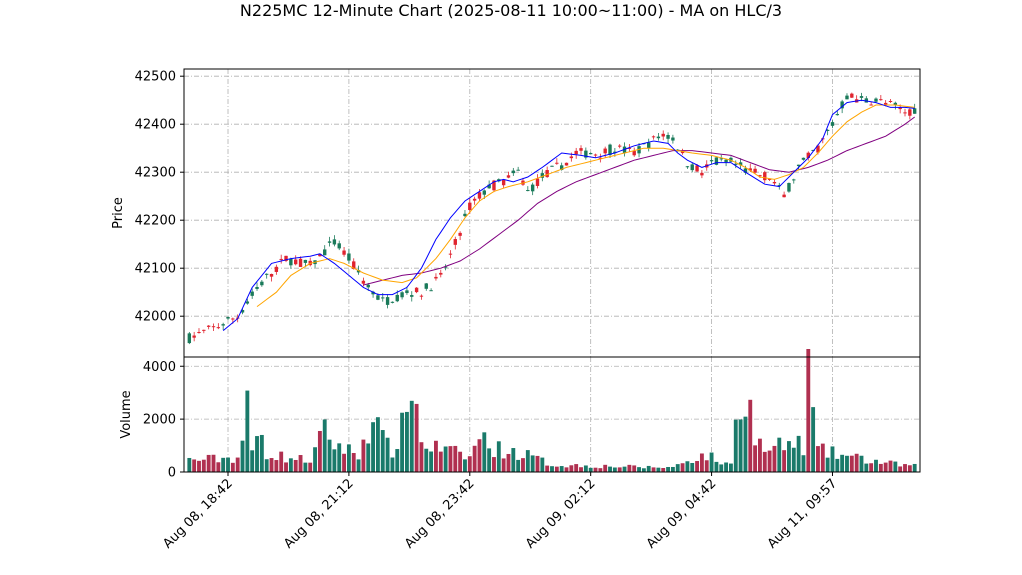  I want to click on price-ytick-label: 42000, so click(155, 317).